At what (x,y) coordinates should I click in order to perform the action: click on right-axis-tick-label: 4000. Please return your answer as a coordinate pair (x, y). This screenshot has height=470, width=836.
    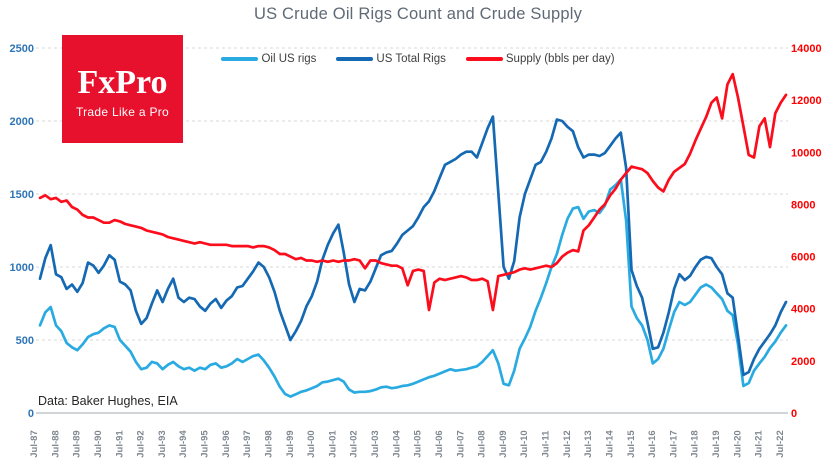
    Looking at the image, I should click on (803, 310).